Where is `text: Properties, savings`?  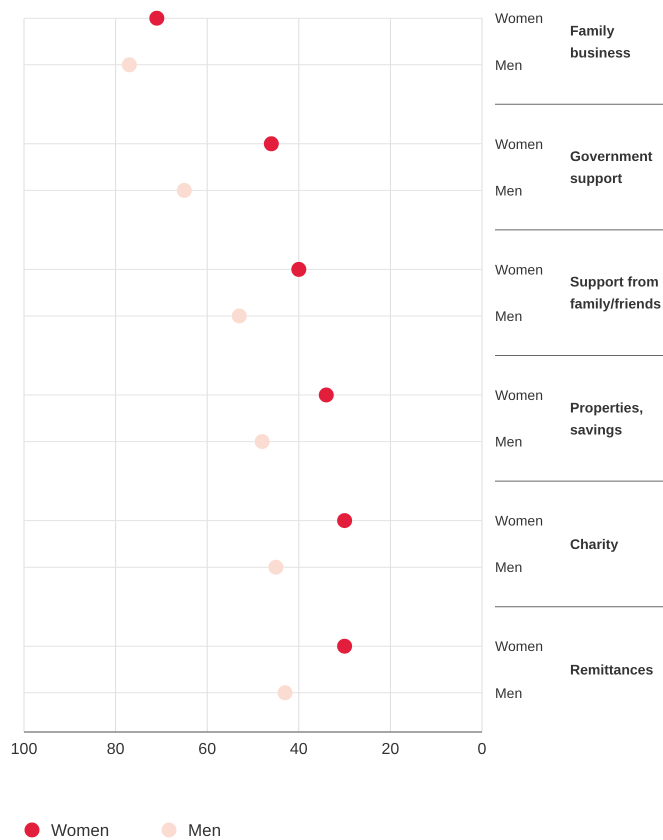 text: Properties, savings is located at coordinates (607, 418).